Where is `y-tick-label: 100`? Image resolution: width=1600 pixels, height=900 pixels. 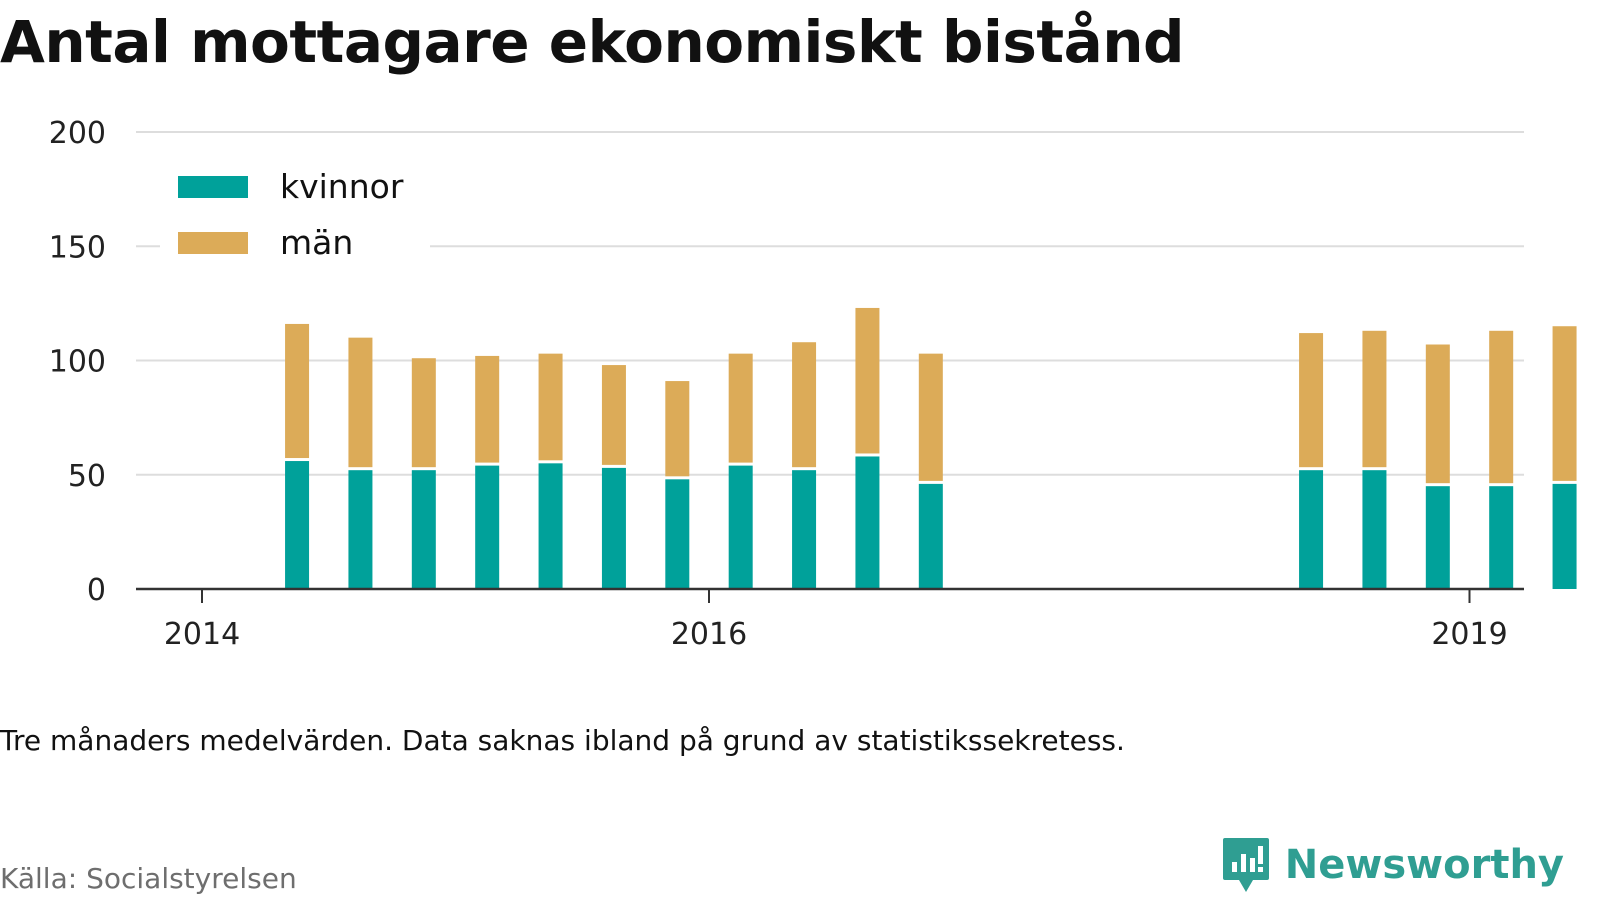
y-tick-label: 100 is located at coordinates (77, 362).